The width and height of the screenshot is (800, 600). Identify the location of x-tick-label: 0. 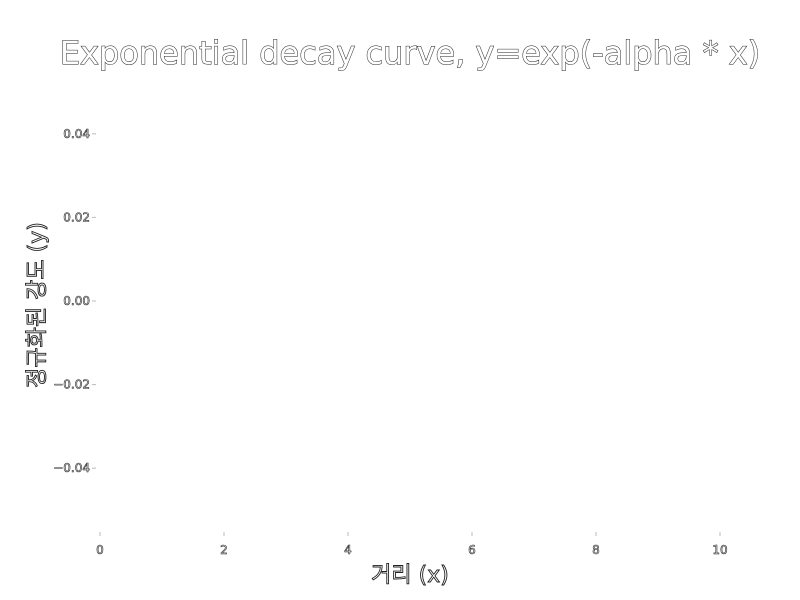
(100, 550).